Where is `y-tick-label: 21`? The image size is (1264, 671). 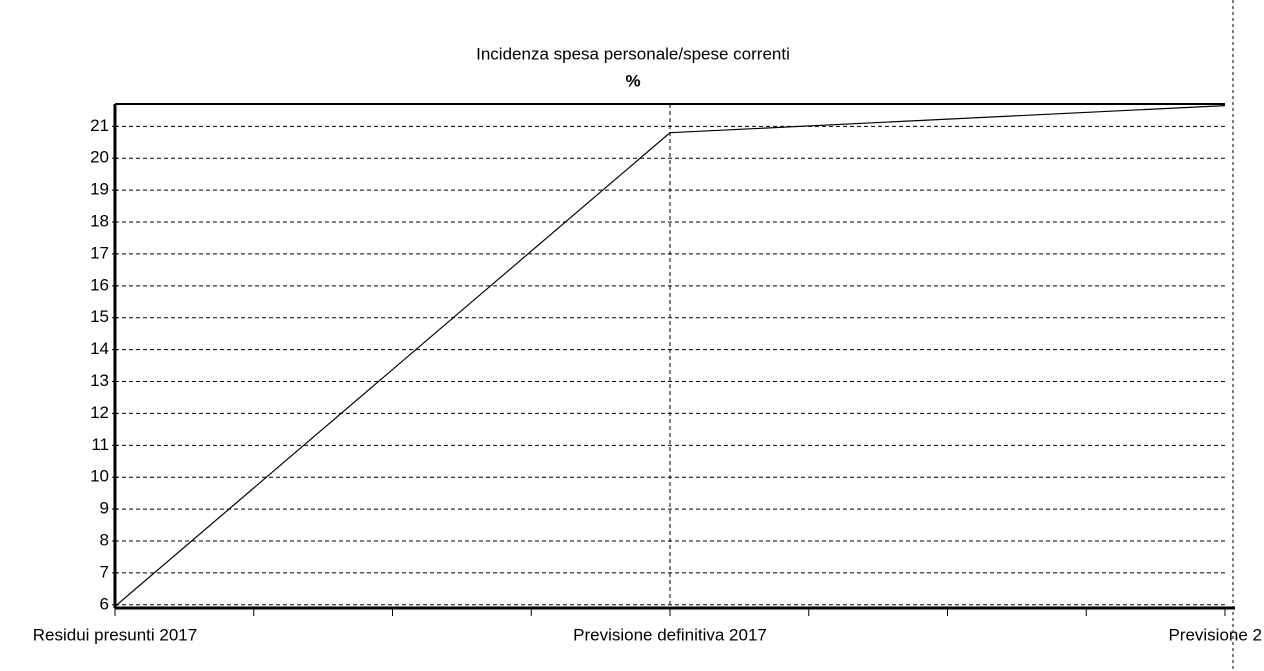
y-tick-label: 21 is located at coordinates (99, 125).